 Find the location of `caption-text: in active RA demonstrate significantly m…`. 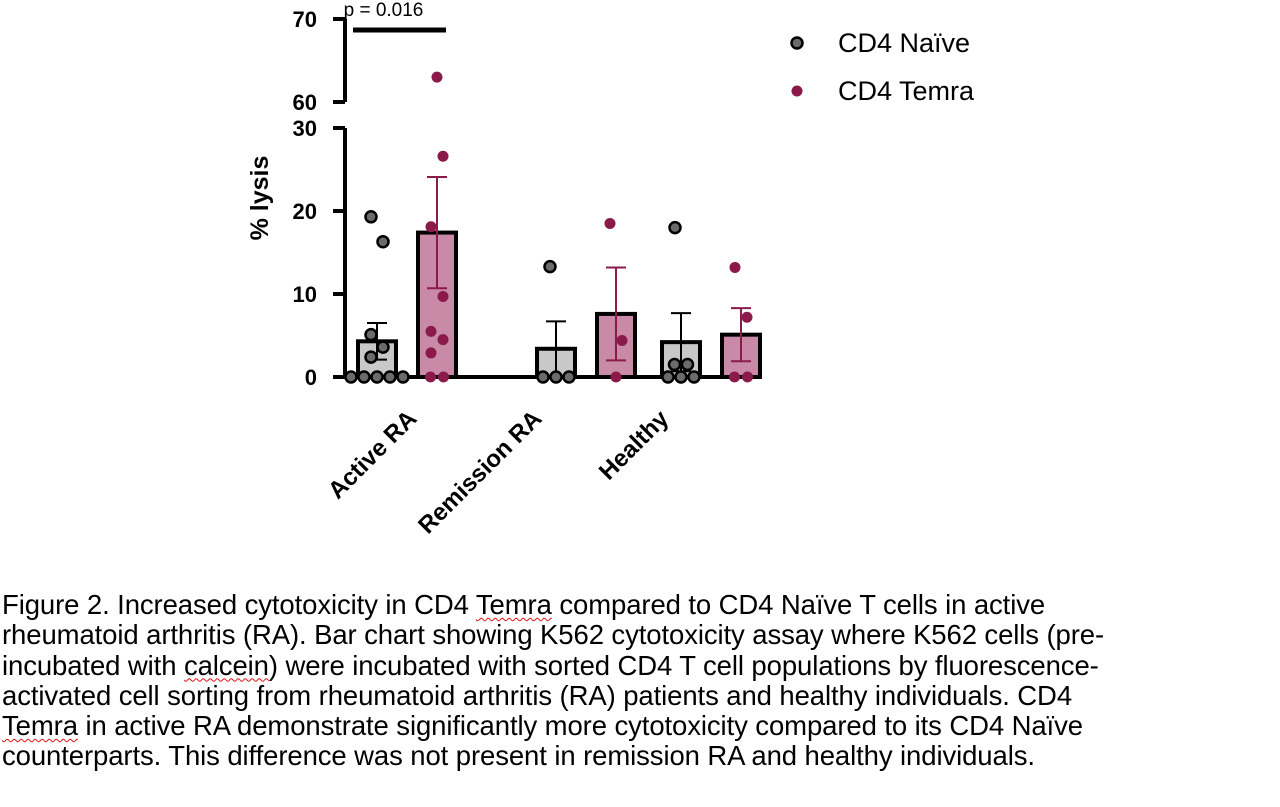

caption-text: in active RA demonstrate significantly m… is located at coordinates (580, 726).